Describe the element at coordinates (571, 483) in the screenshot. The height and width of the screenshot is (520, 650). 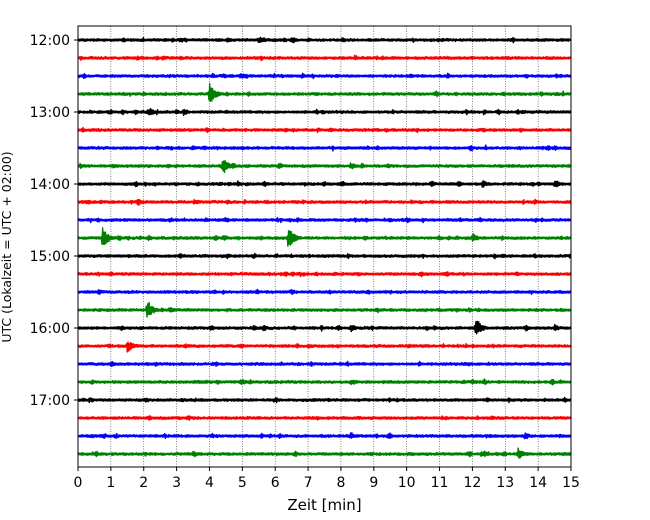
I see `x-tick-label: 15` at that location.